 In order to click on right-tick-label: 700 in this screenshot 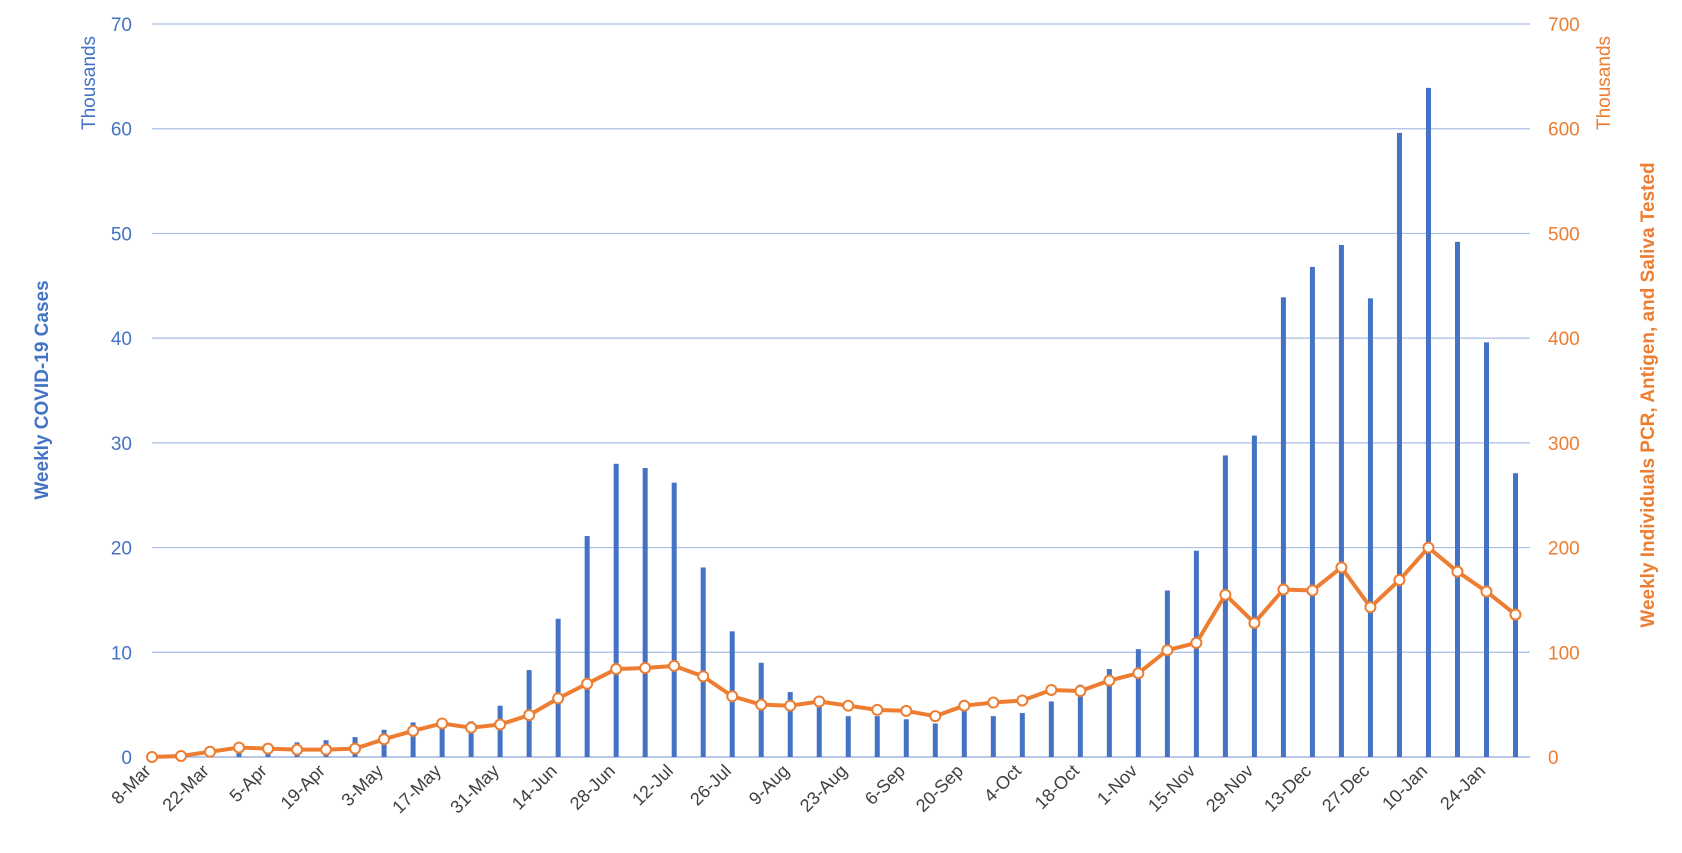, I will do `click(1564, 25)`.